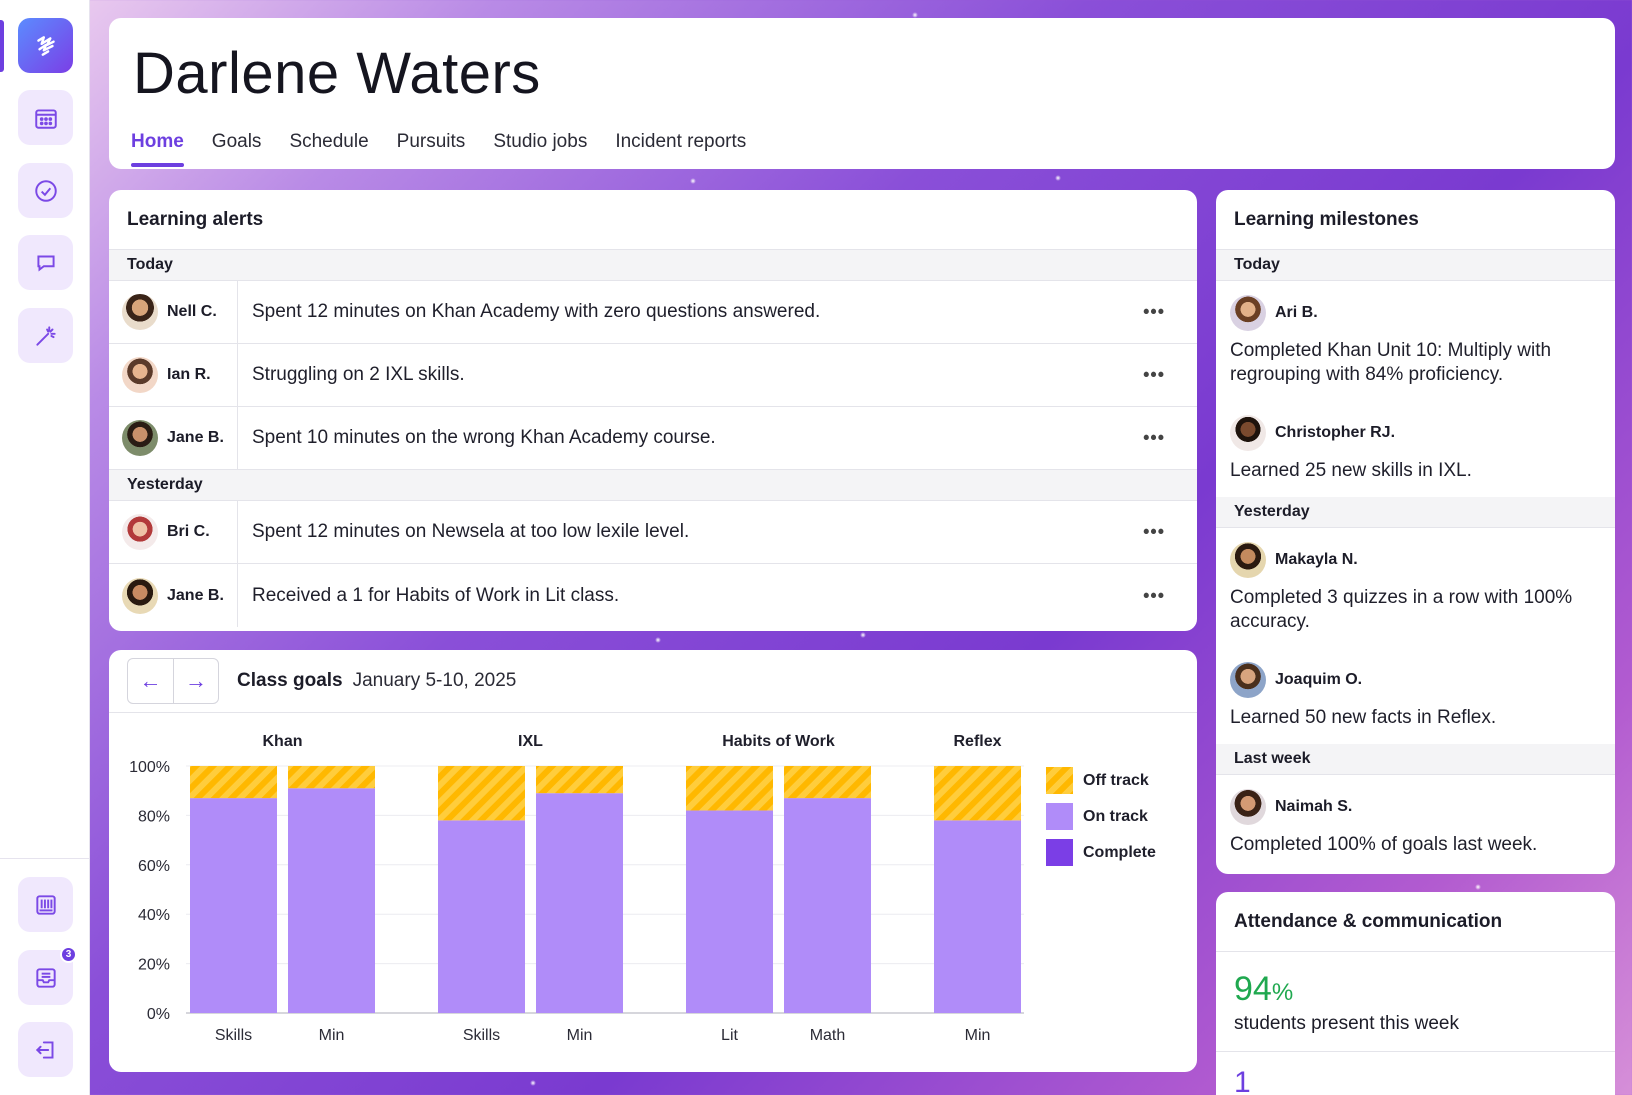 Image resolution: width=1632 pixels, height=1095 pixels. Describe the element at coordinates (653, 265) in the screenshot. I see `alerts-section-today: Today` at that location.